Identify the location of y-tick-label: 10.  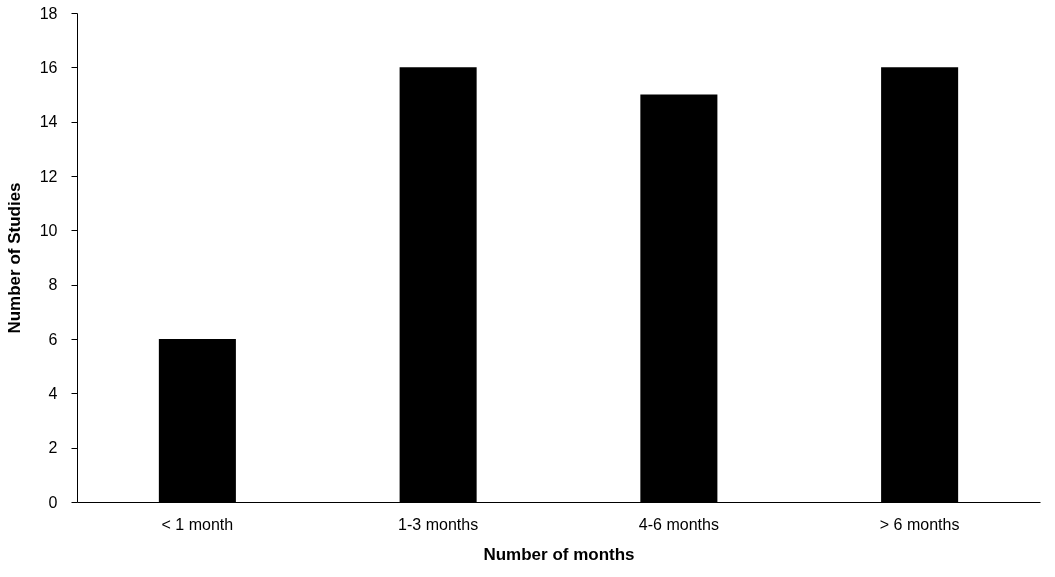
(48, 230).